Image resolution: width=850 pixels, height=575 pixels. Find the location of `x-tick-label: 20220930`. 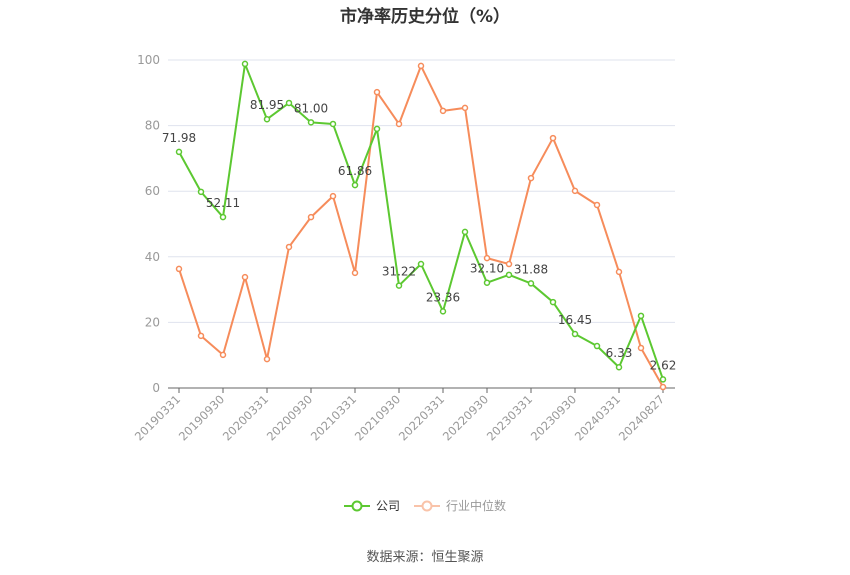

x-tick-label: 20220930 is located at coordinates (465, 417).